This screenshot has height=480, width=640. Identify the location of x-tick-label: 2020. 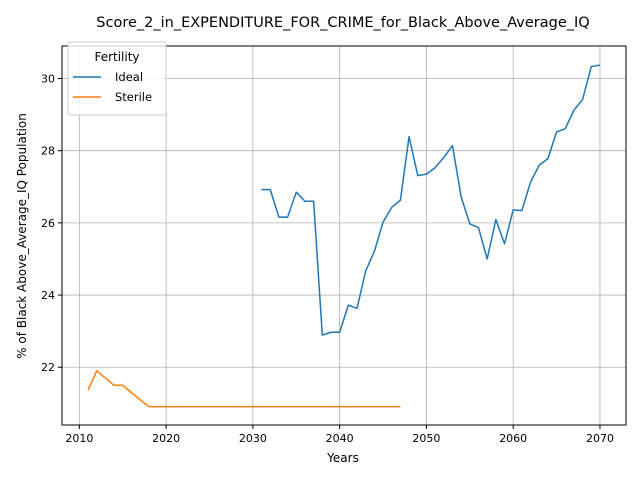
(166, 438).